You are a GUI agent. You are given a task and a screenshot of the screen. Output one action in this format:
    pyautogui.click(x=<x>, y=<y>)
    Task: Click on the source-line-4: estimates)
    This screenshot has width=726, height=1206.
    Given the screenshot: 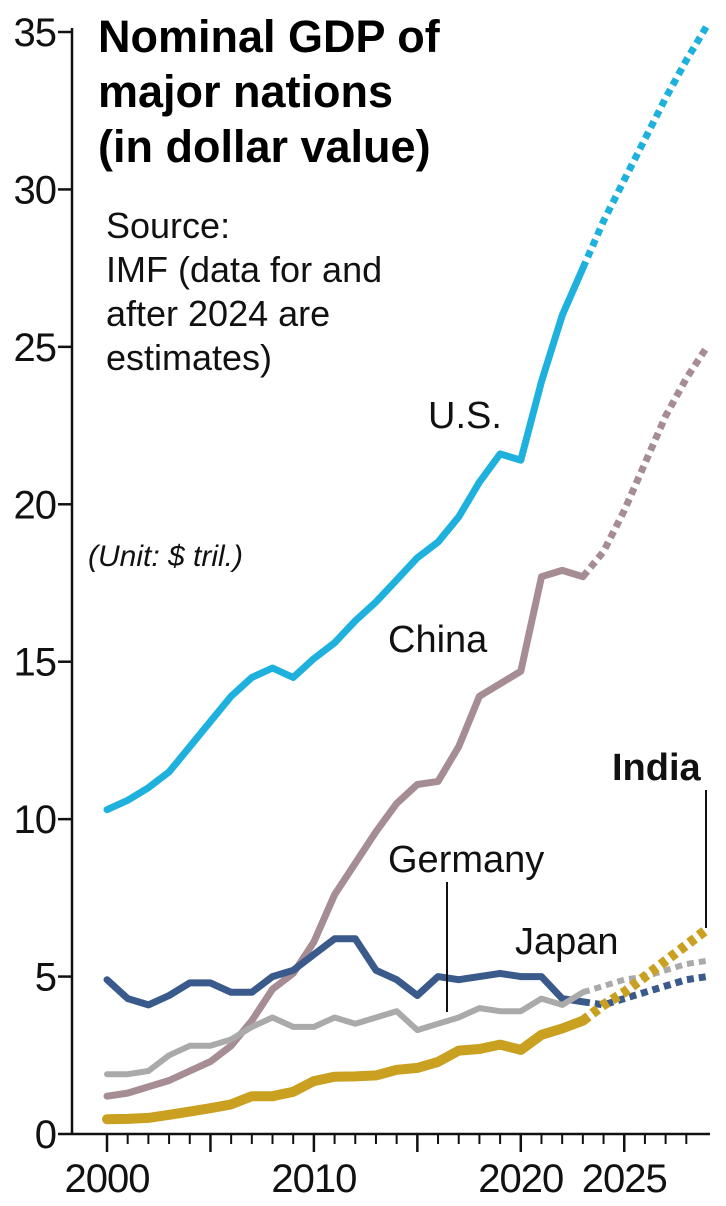 What is the action you would take?
    pyautogui.click(x=189, y=357)
    